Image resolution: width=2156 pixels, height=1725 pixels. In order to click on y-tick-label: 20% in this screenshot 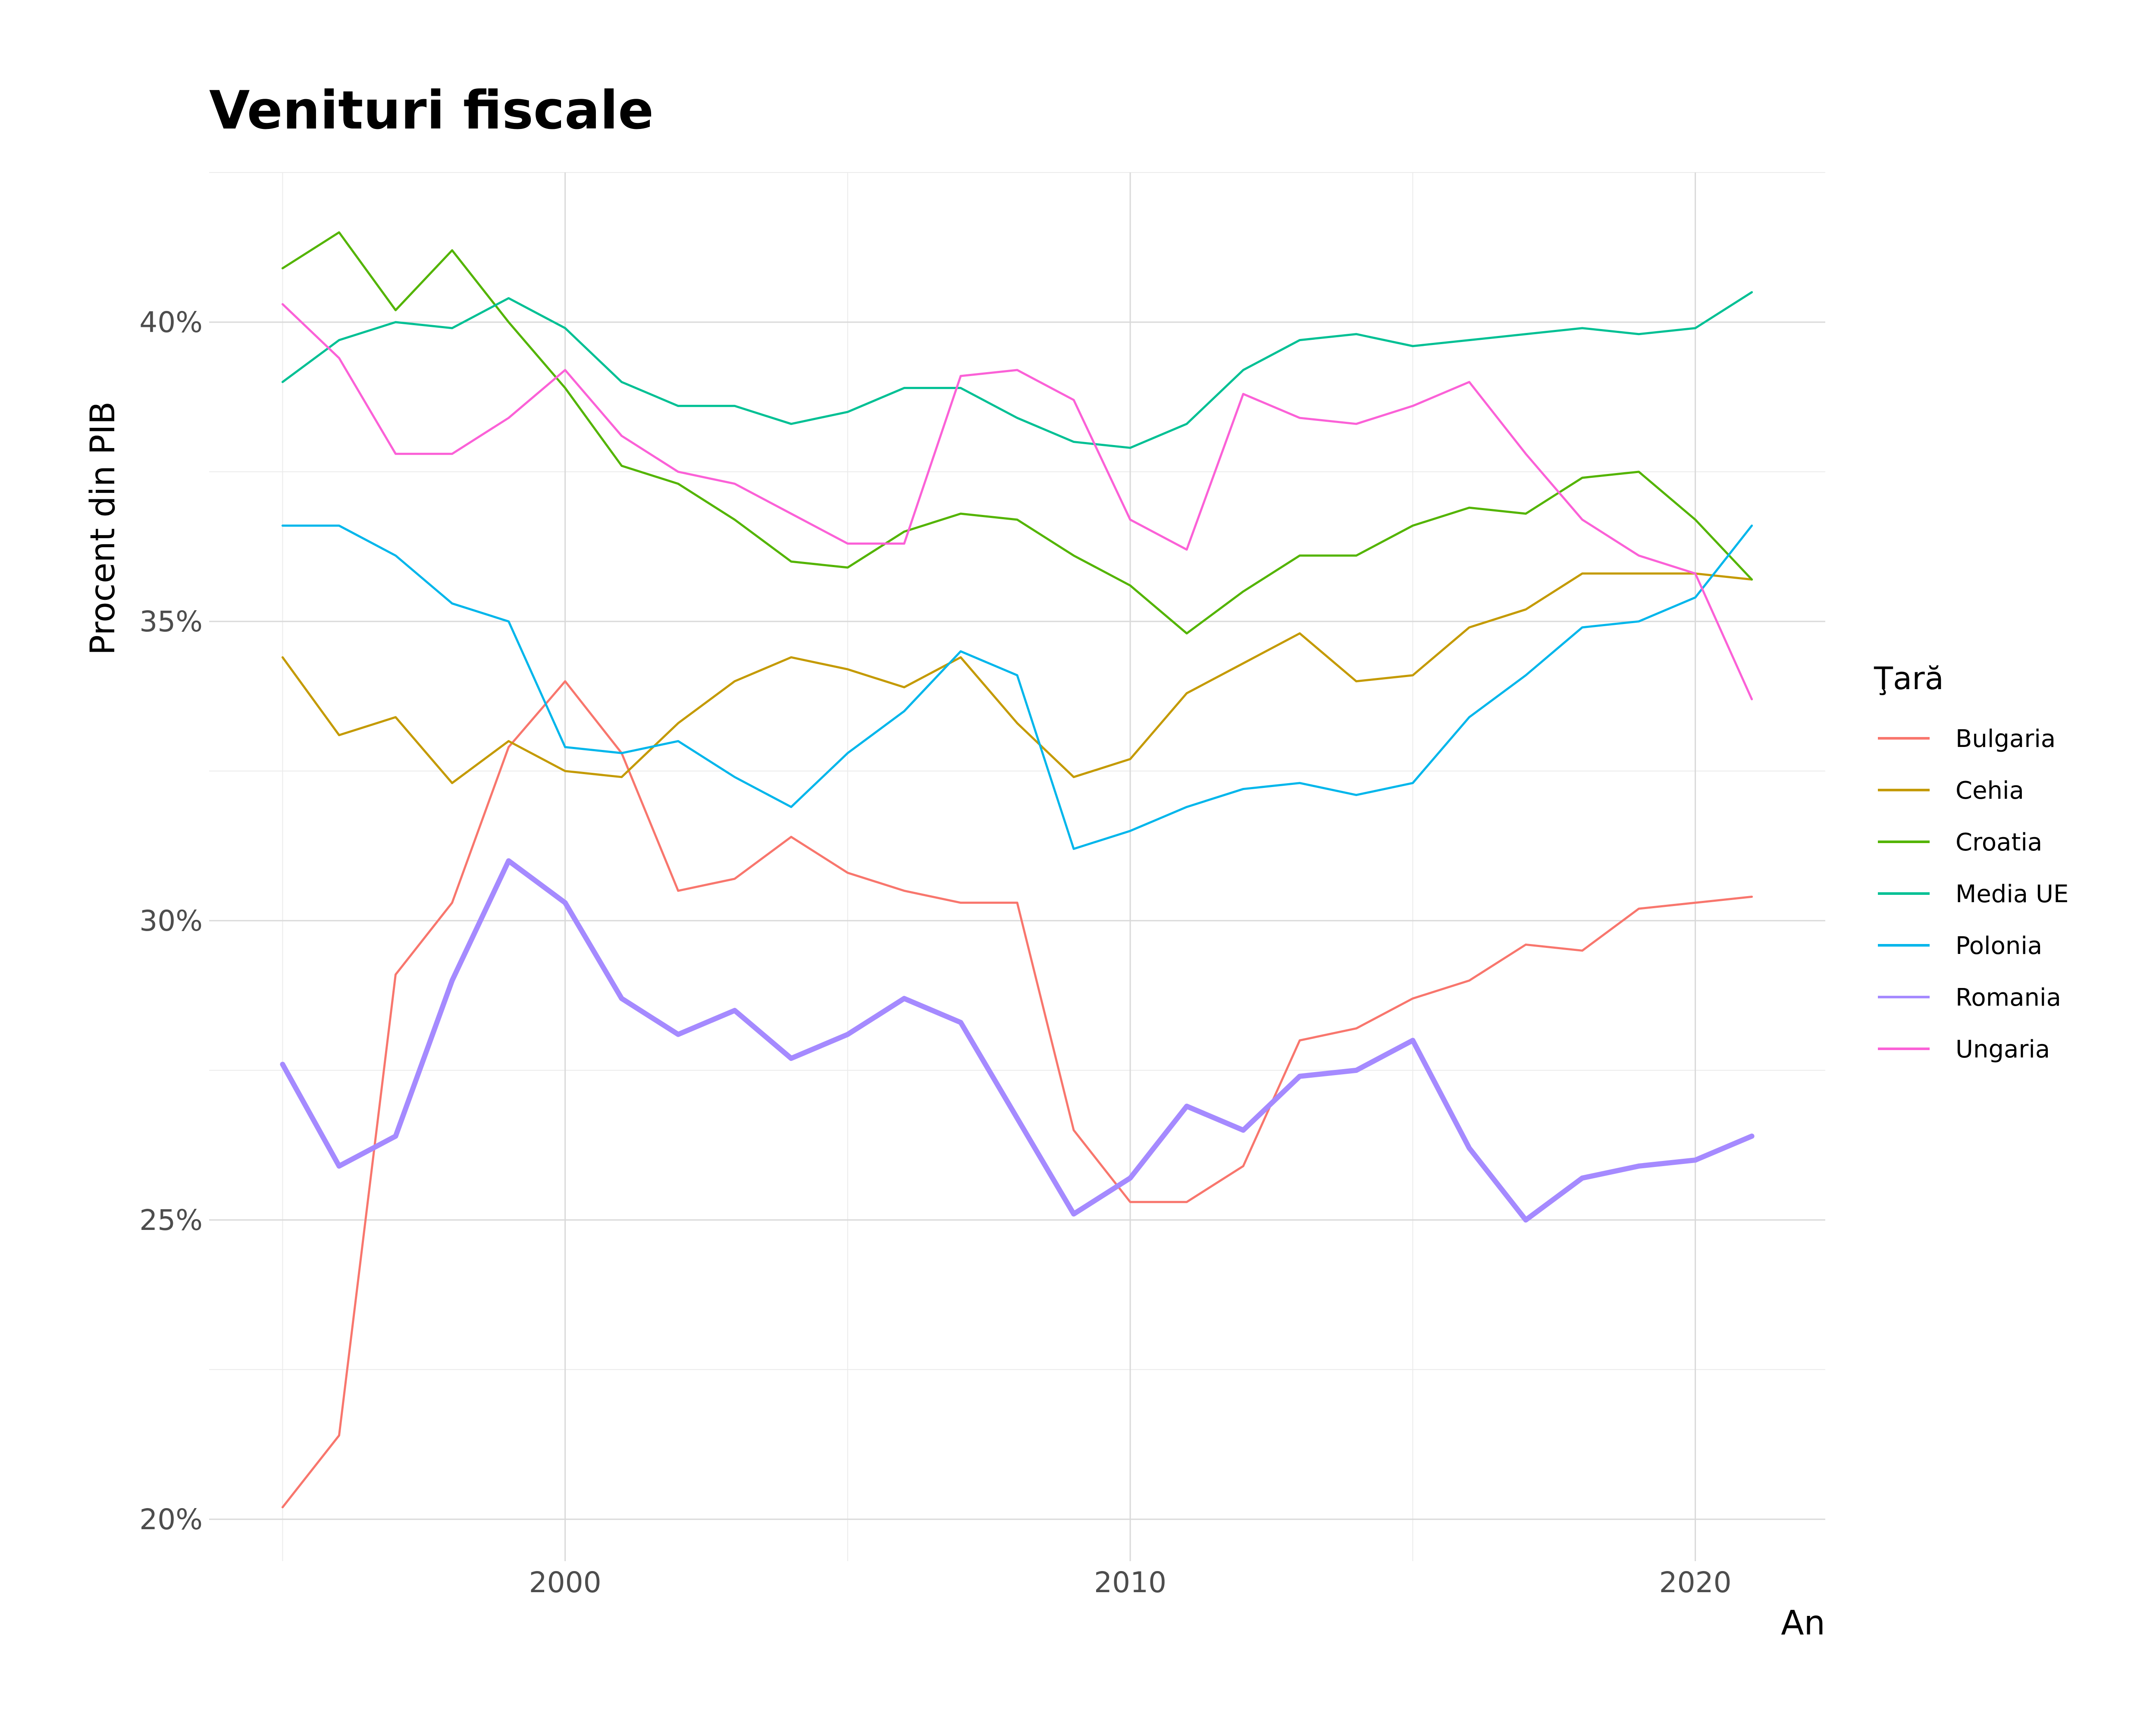, I will do `click(171, 1520)`.